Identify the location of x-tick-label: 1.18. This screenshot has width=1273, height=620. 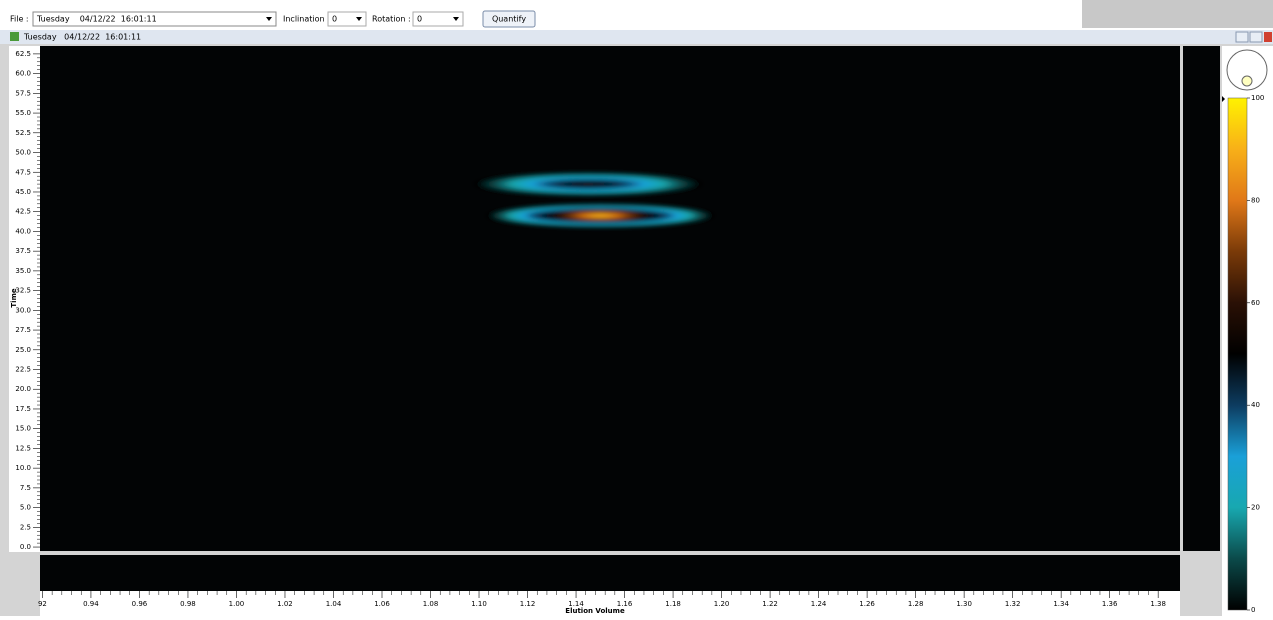
(673, 604).